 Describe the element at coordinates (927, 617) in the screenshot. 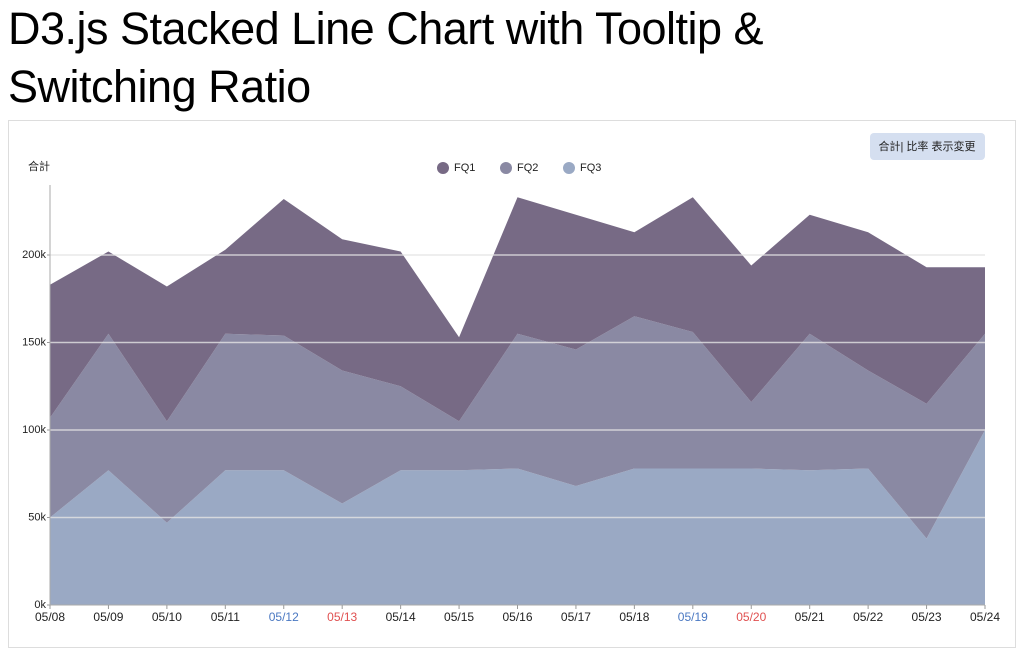

I see `x-tick-label: 05/23` at that location.